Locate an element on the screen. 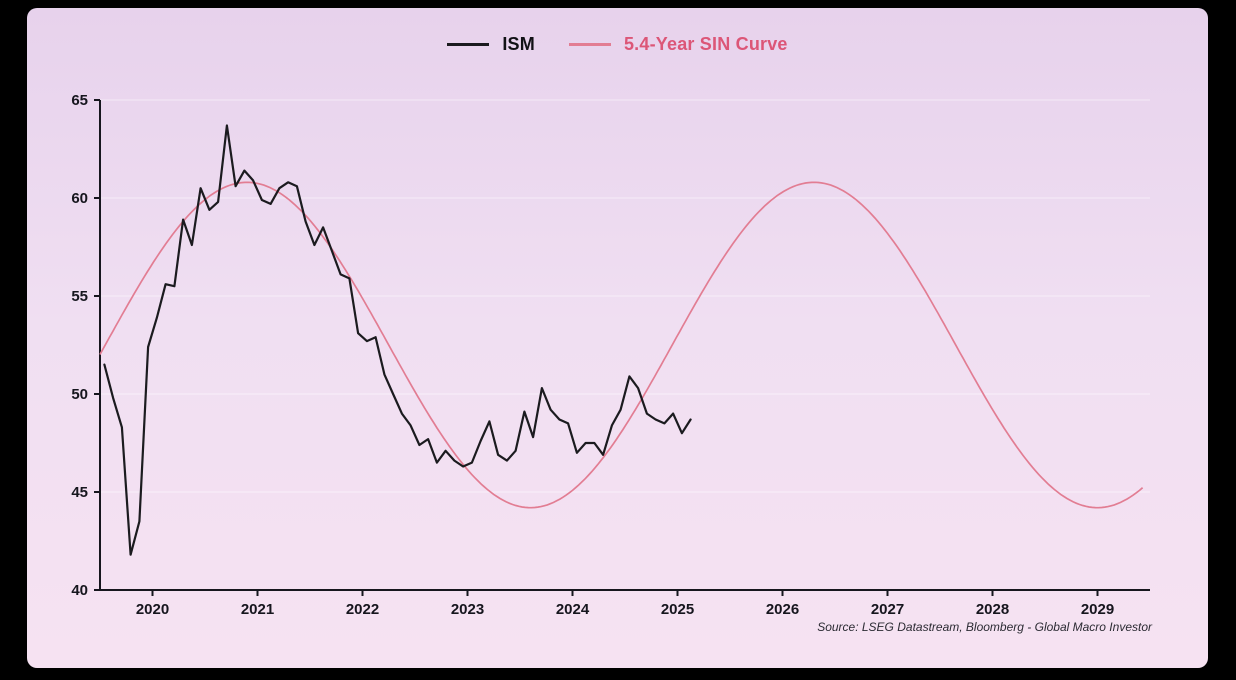  chart-legend: ISM 5.4-Year SIN Curve is located at coordinates (617, 44).